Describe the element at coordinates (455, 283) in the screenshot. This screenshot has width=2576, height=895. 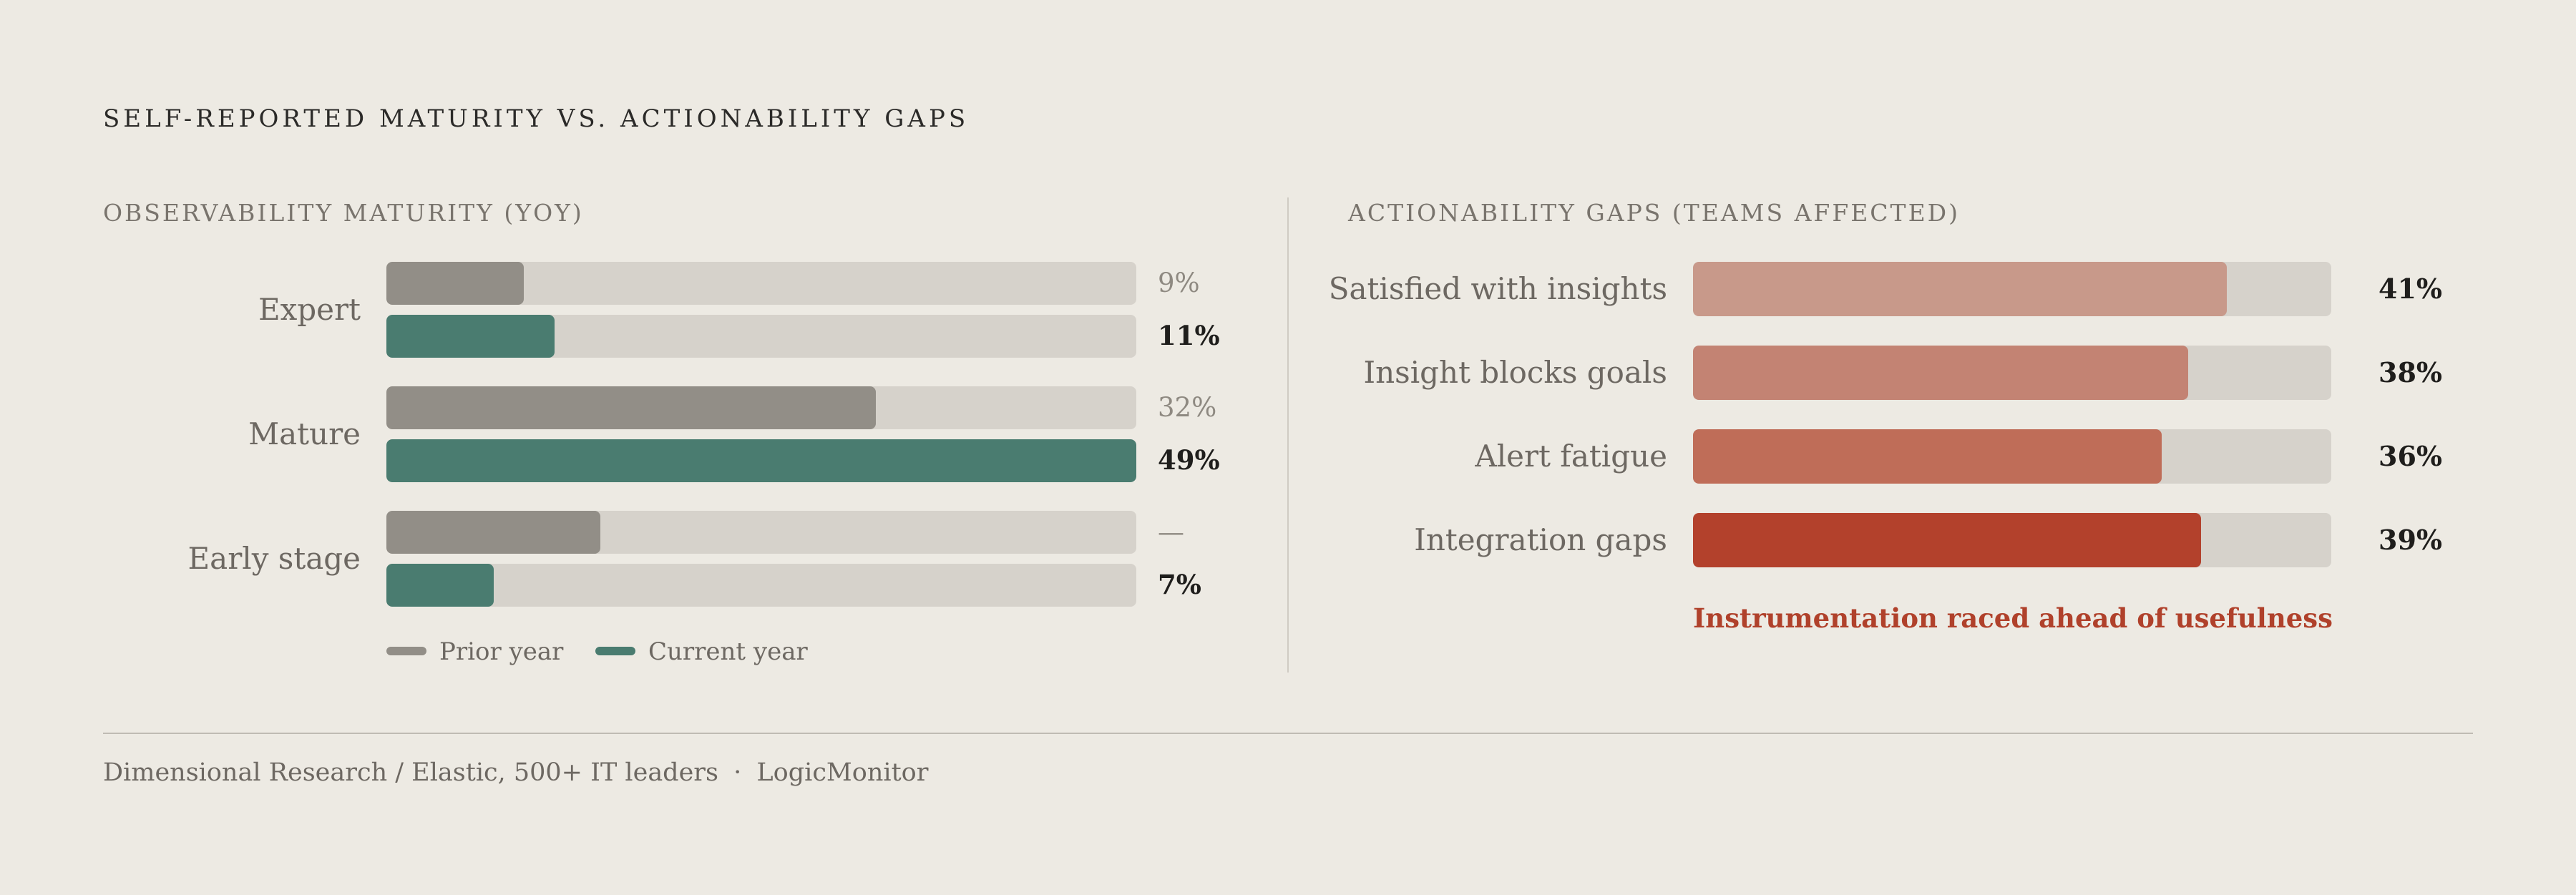
I see `maturity-bar-expert-prior` at that location.